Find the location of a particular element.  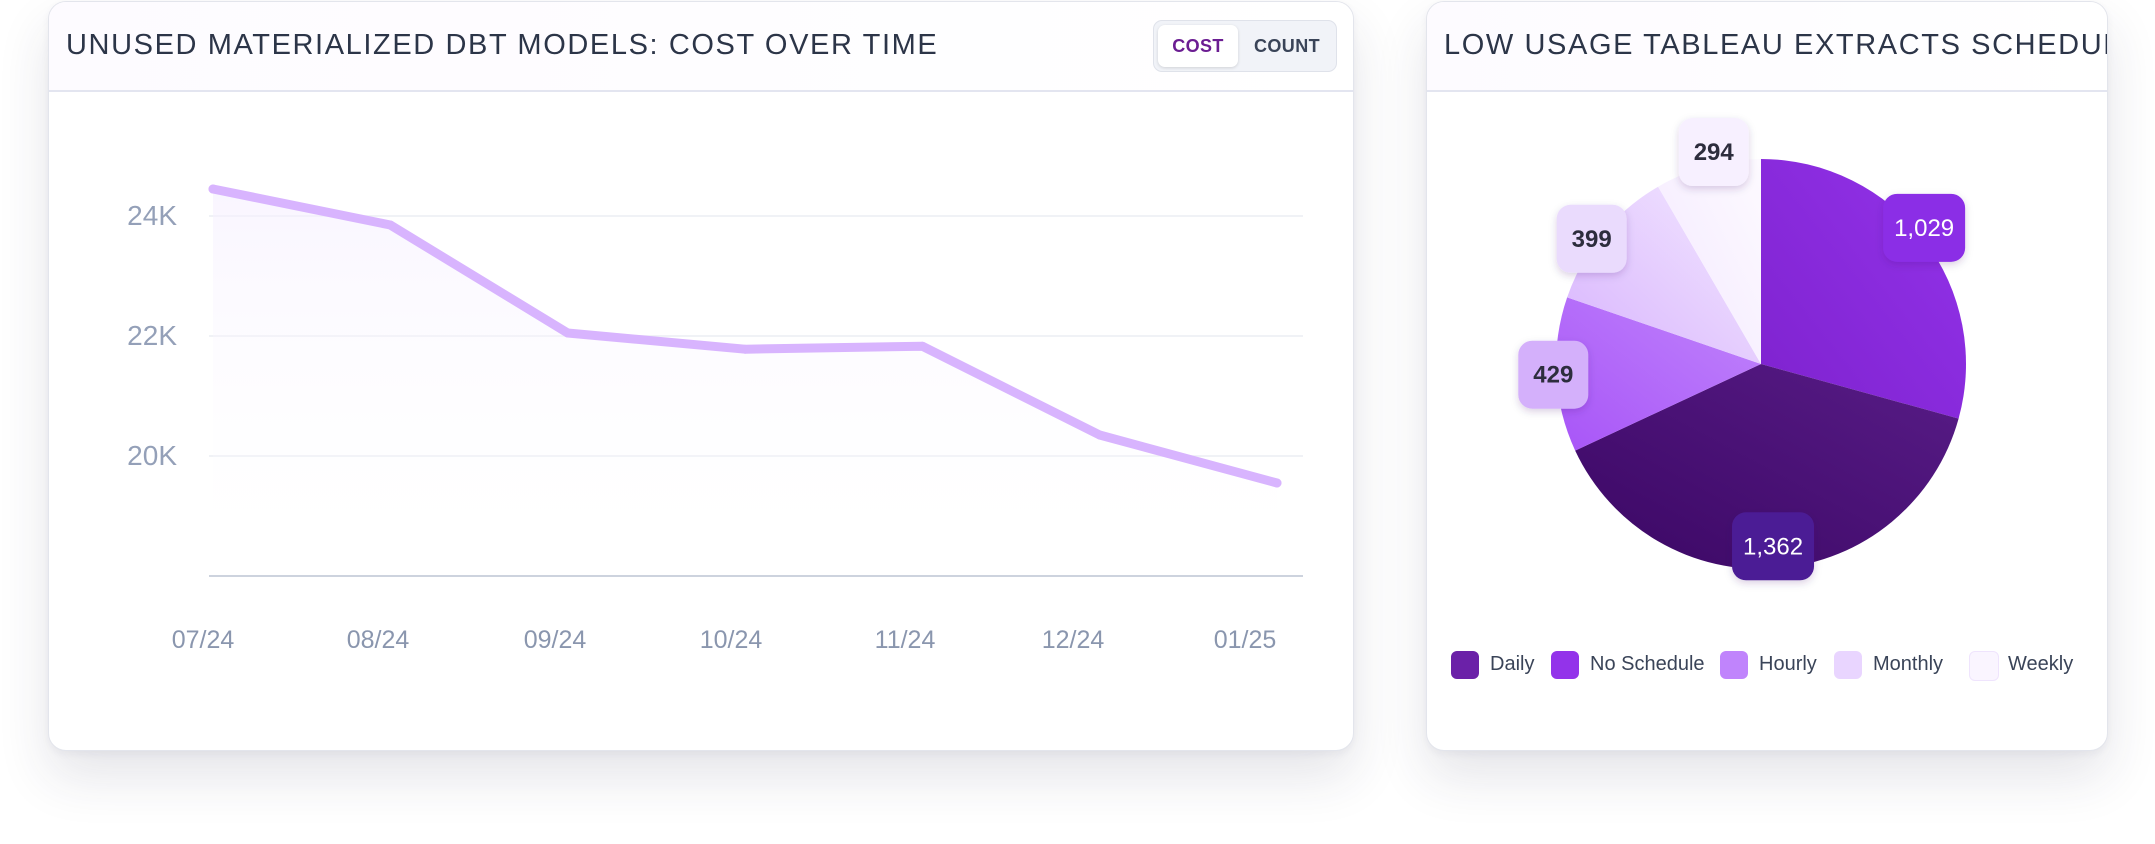

slice-value-label: 1,362 is located at coordinates (1773, 546).